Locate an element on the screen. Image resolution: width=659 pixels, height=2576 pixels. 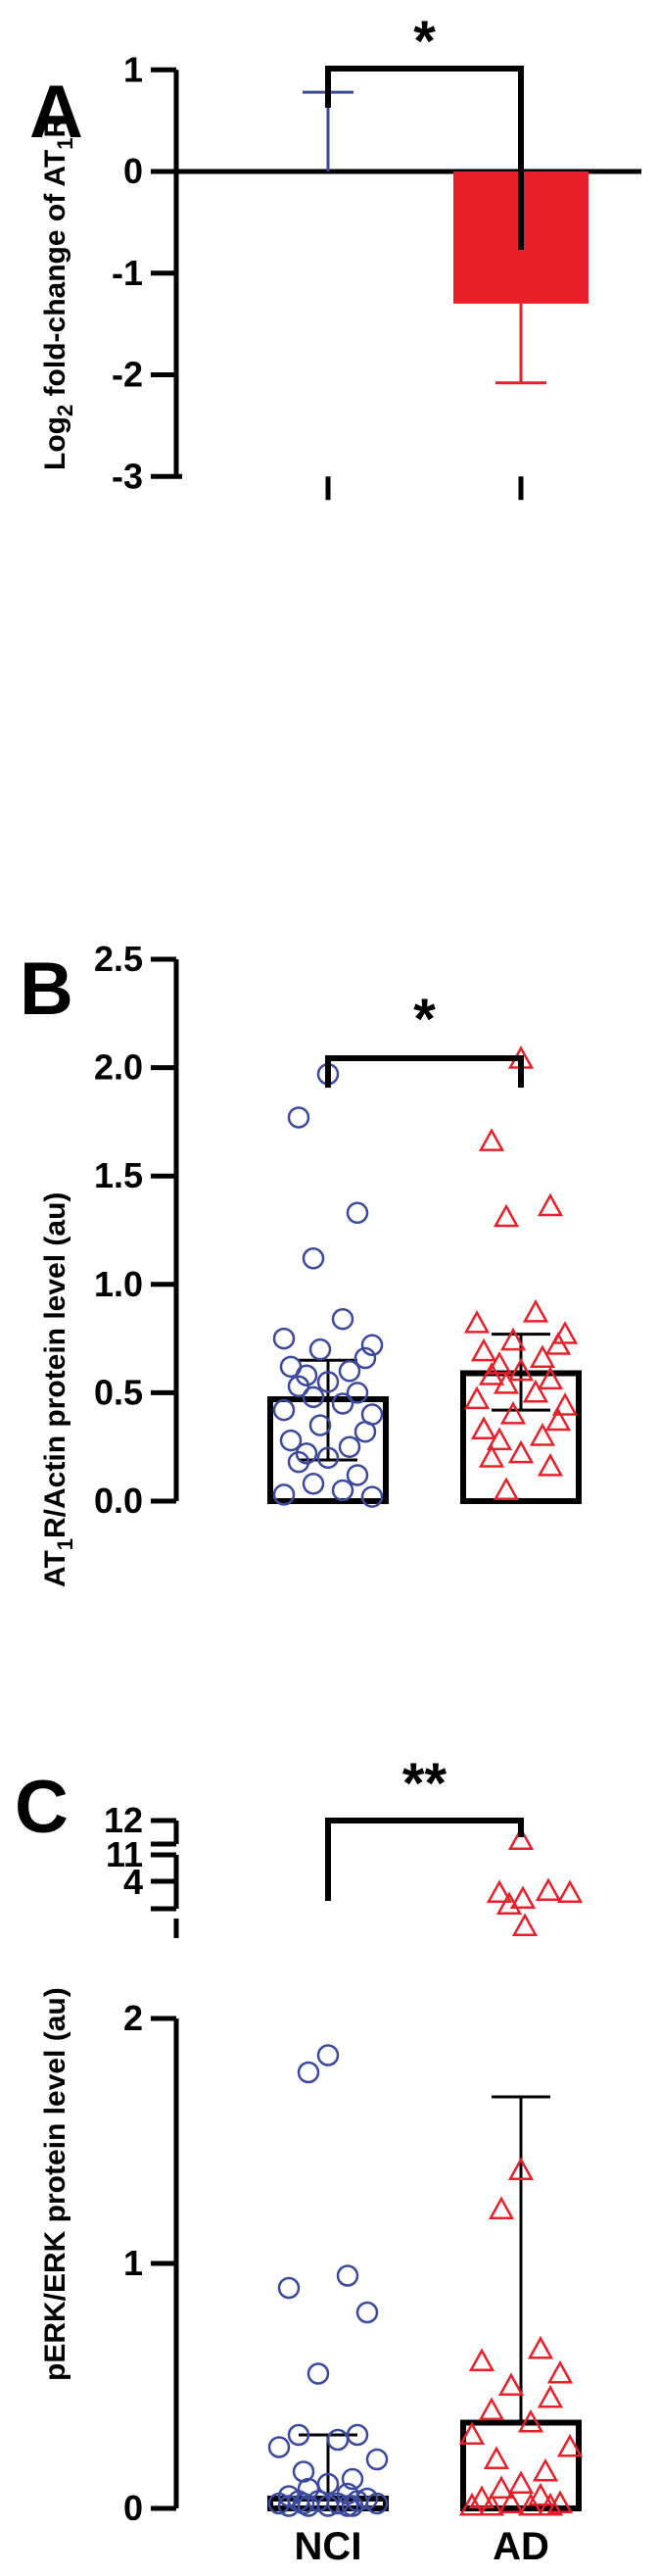
panel-b-letter: B is located at coordinates (46, 989).